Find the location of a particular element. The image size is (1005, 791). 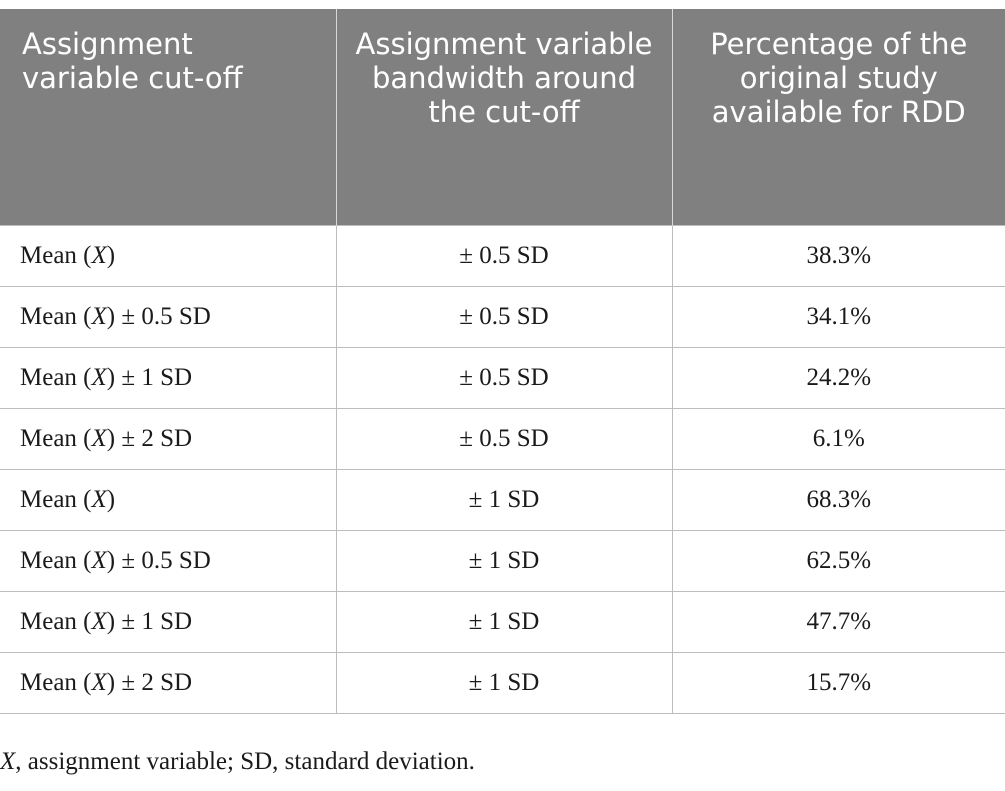

cell-percentage: 47.7% is located at coordinates (838, 621).